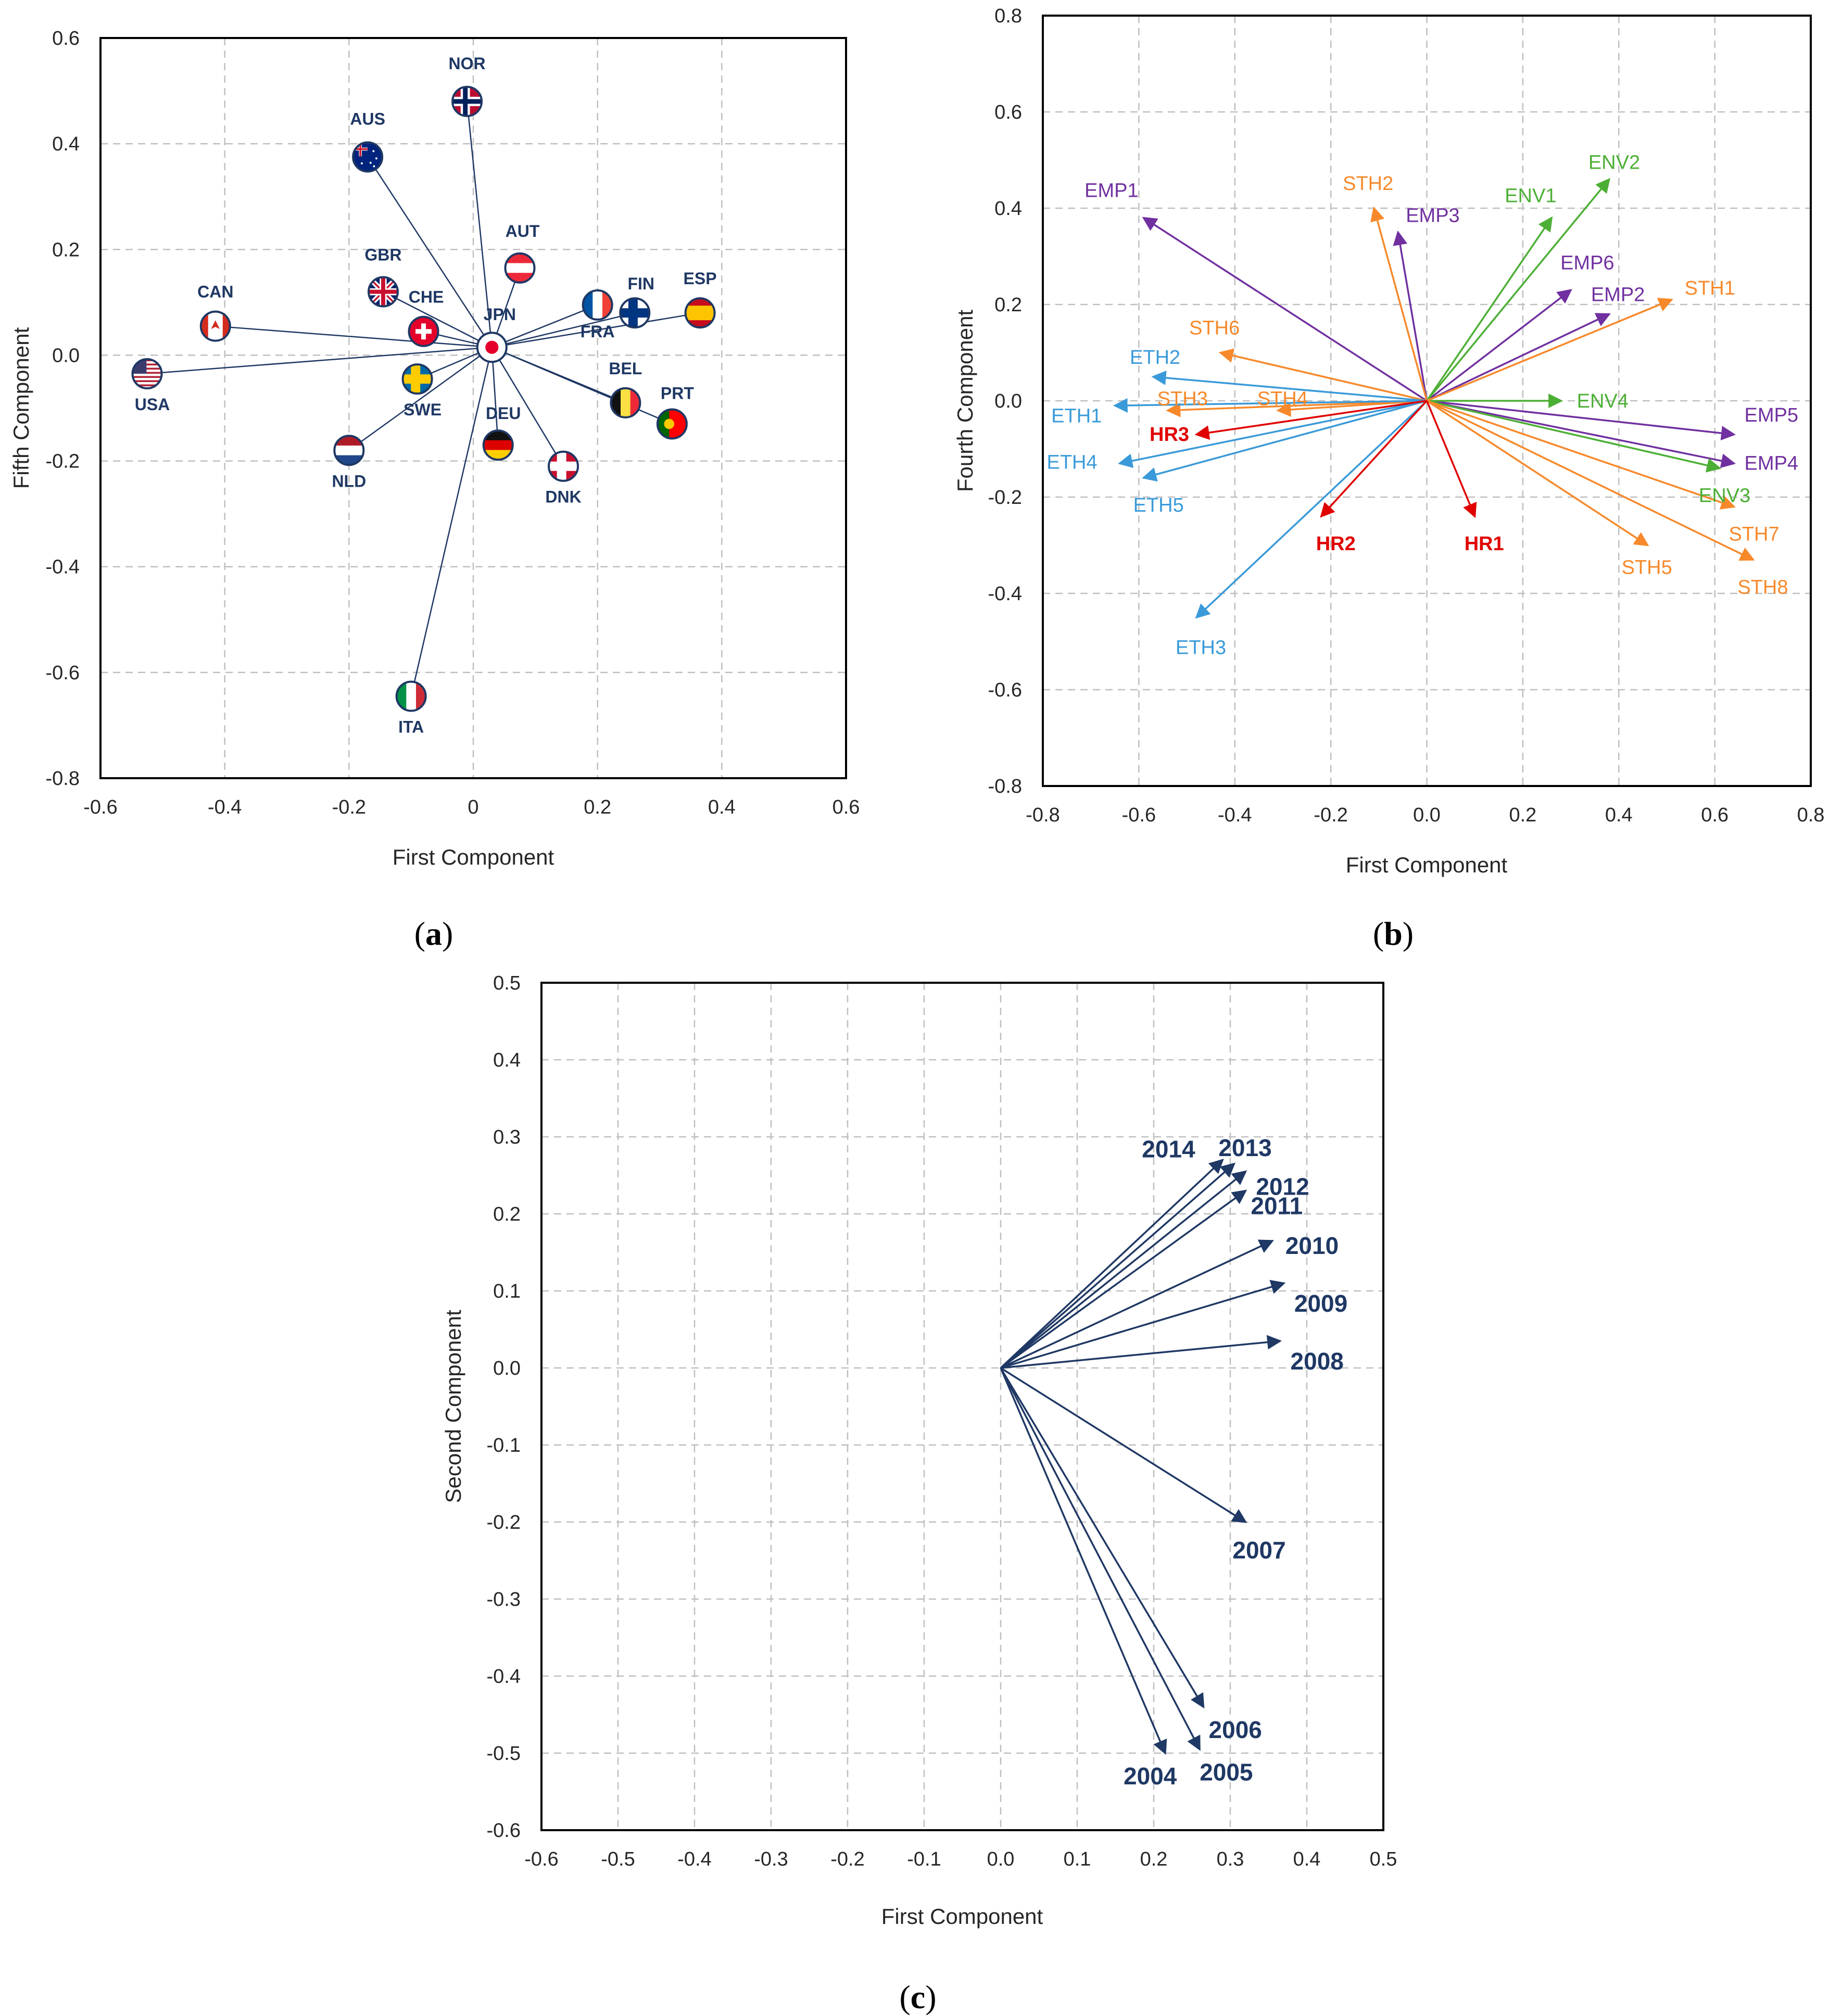  Describe the element at coordinates (423, 331) in the screenshot. I see `flag-marker-che` at that location.